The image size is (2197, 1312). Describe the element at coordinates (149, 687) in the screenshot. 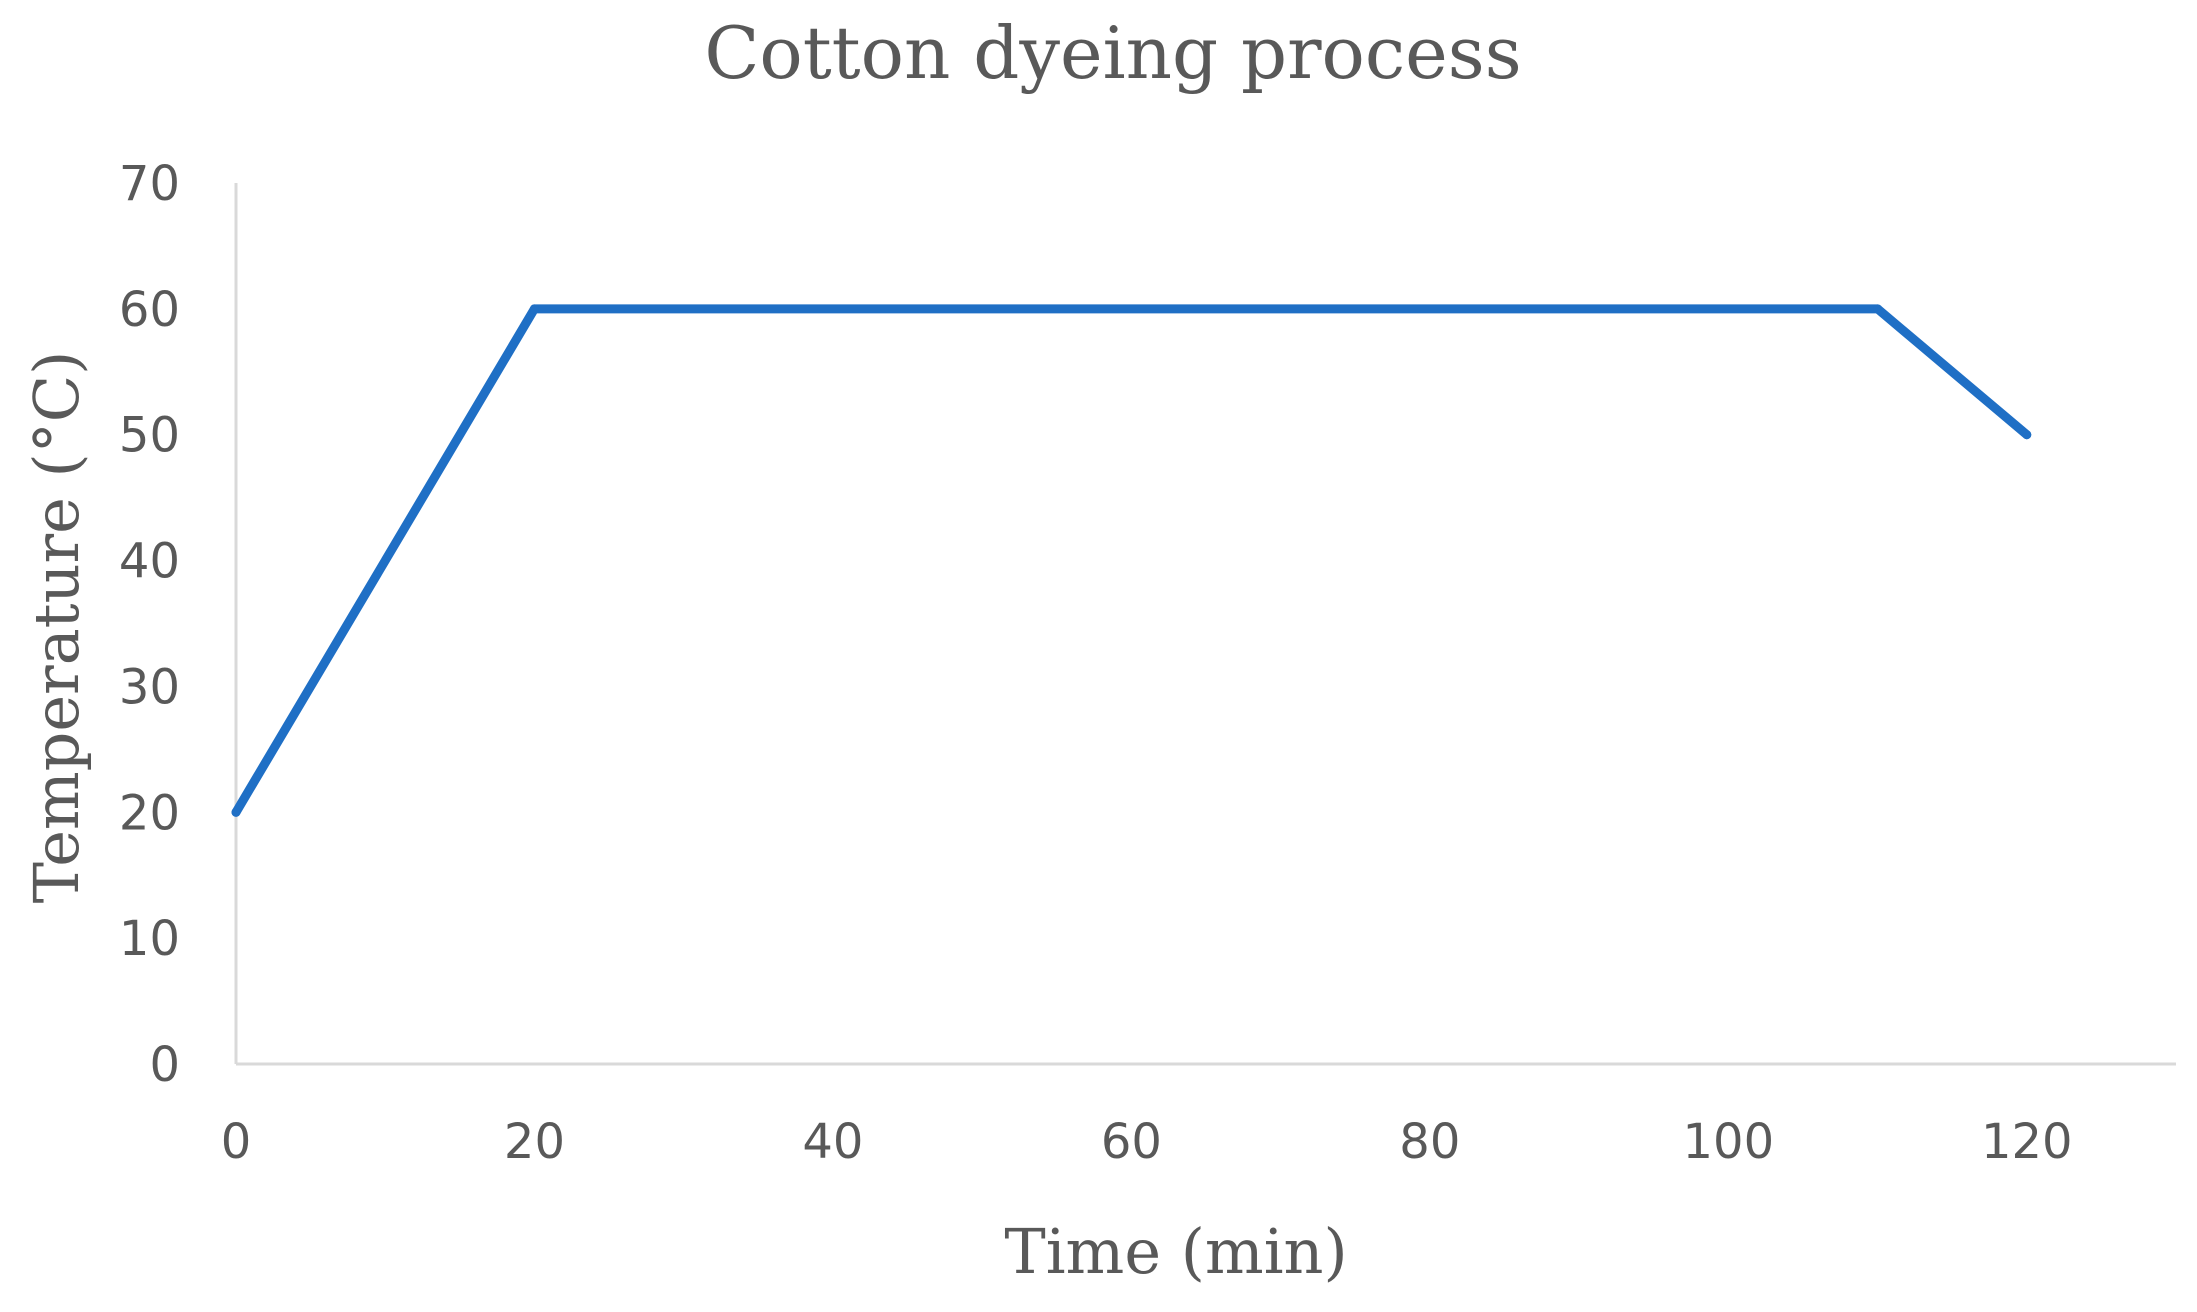

I see `y-tick-label: 30` at that location.